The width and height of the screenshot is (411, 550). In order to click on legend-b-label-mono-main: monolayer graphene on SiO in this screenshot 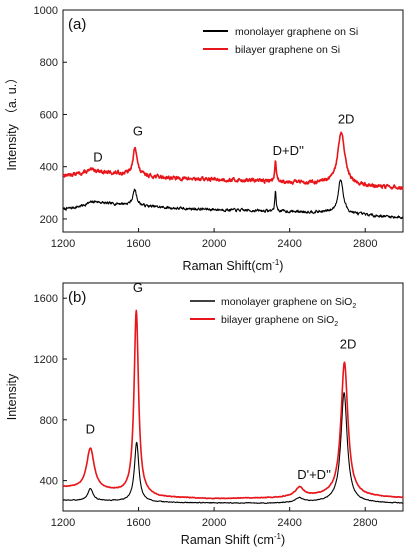, I will do `click(286, 302)`.